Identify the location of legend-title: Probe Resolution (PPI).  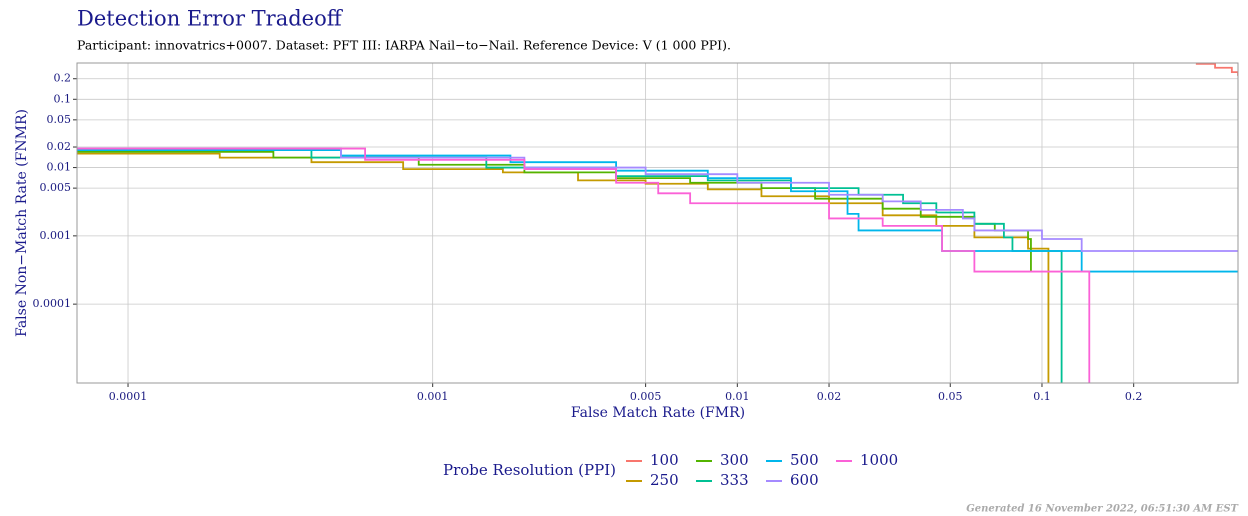
(529, 470).